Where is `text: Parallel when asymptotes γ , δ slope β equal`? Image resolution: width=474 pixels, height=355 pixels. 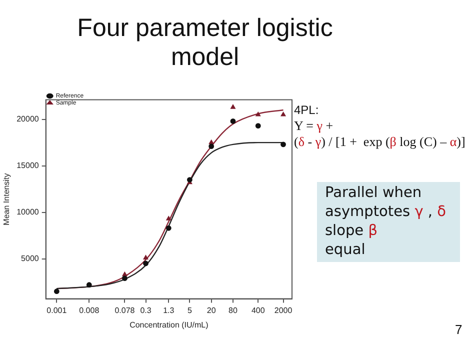
text: Parallel when asymptotes γ , δ slope β equal is located at coordinates (385, 221).